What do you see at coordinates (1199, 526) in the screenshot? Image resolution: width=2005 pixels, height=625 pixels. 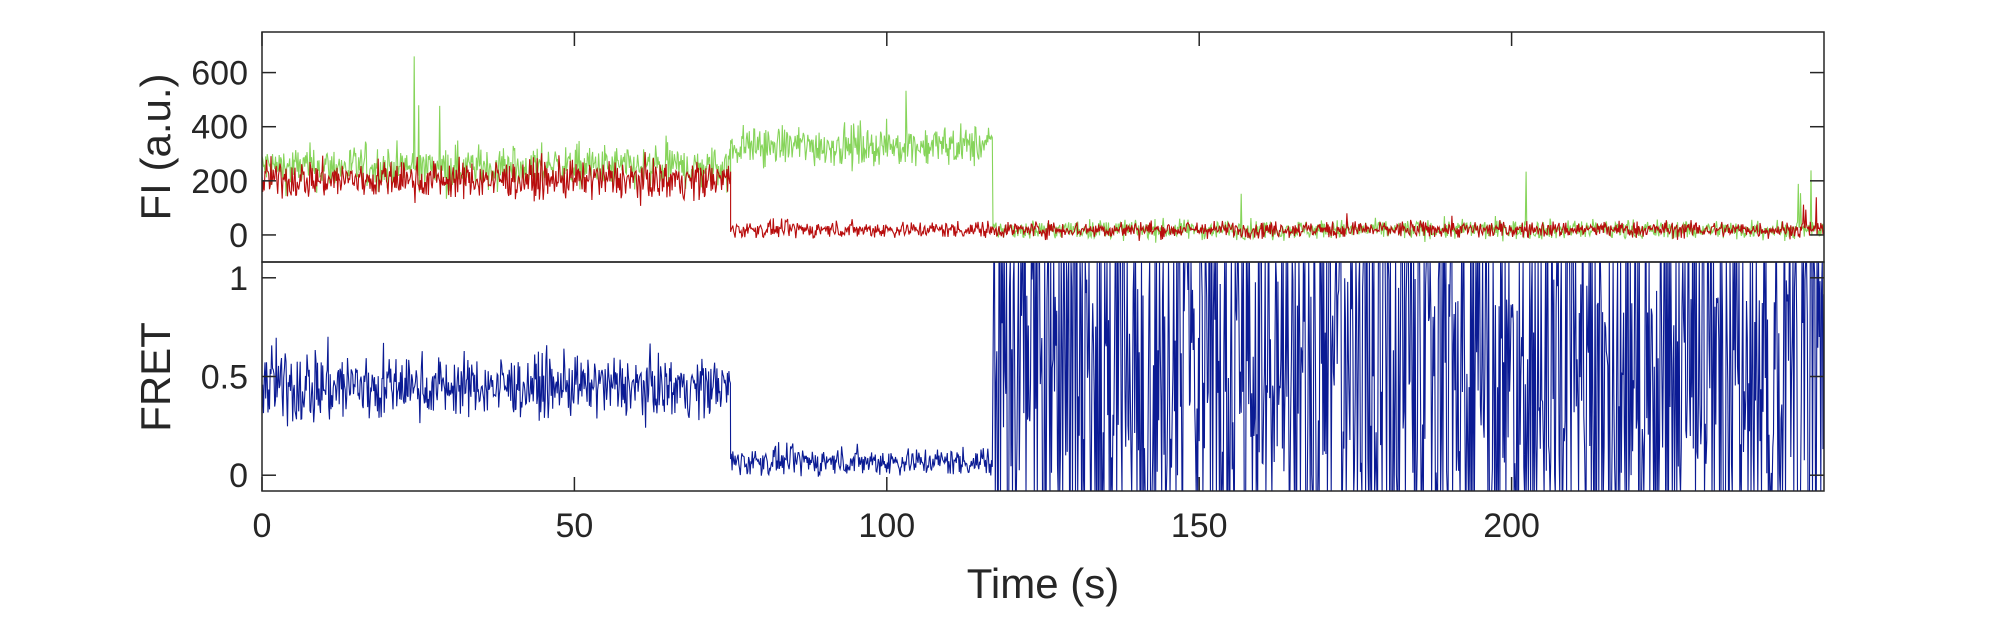 I see `x-tick-label-3: 150` at bounding box center [1199, 526].